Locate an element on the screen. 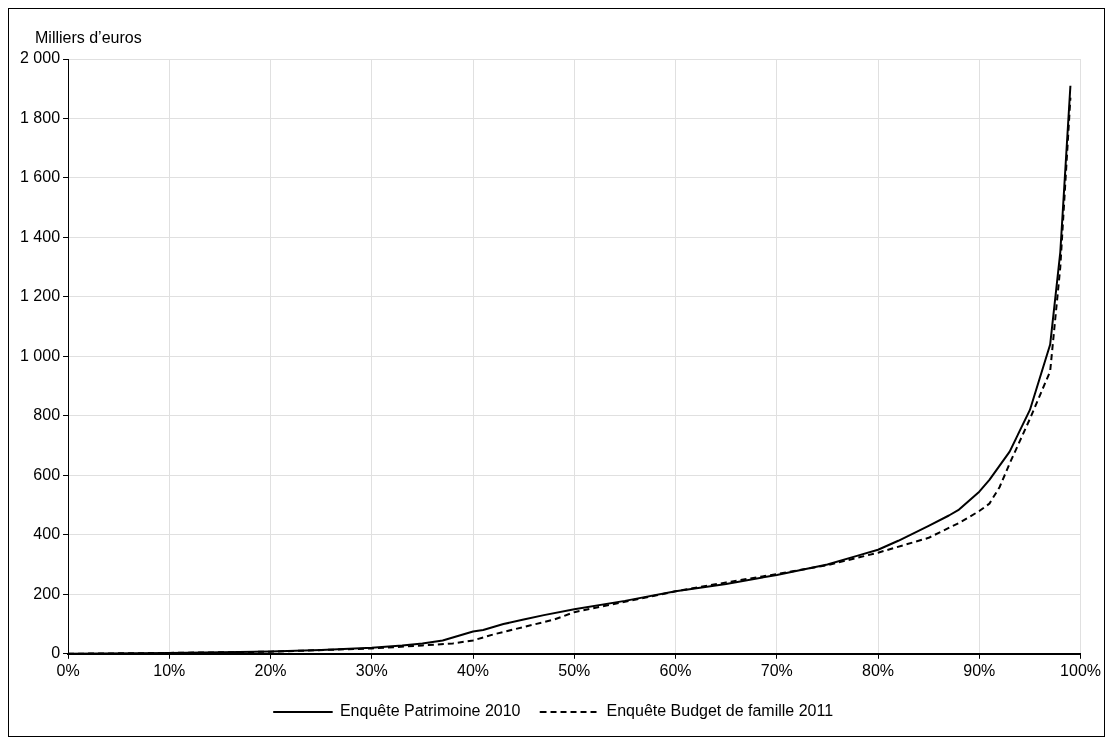 The height and width of the screenshot is (747, 1115). y-tick-label: 400 is located at coordinates (47, 534).